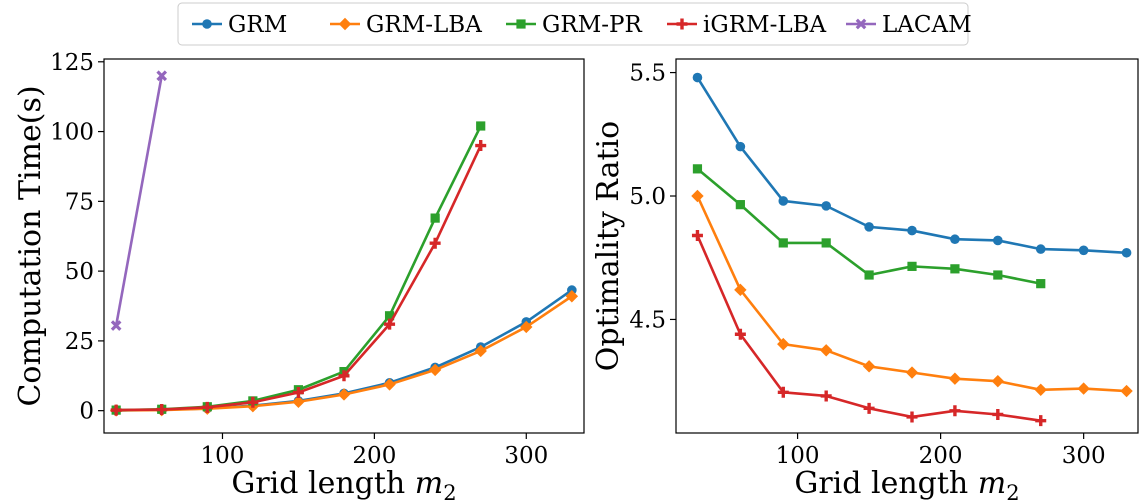 This screenshot has width=1146, height=504. What do you see at coordinates (647, 197) in the screenshot?
I see `y-tick-label: 5.0` at bounding box center [647, 197].